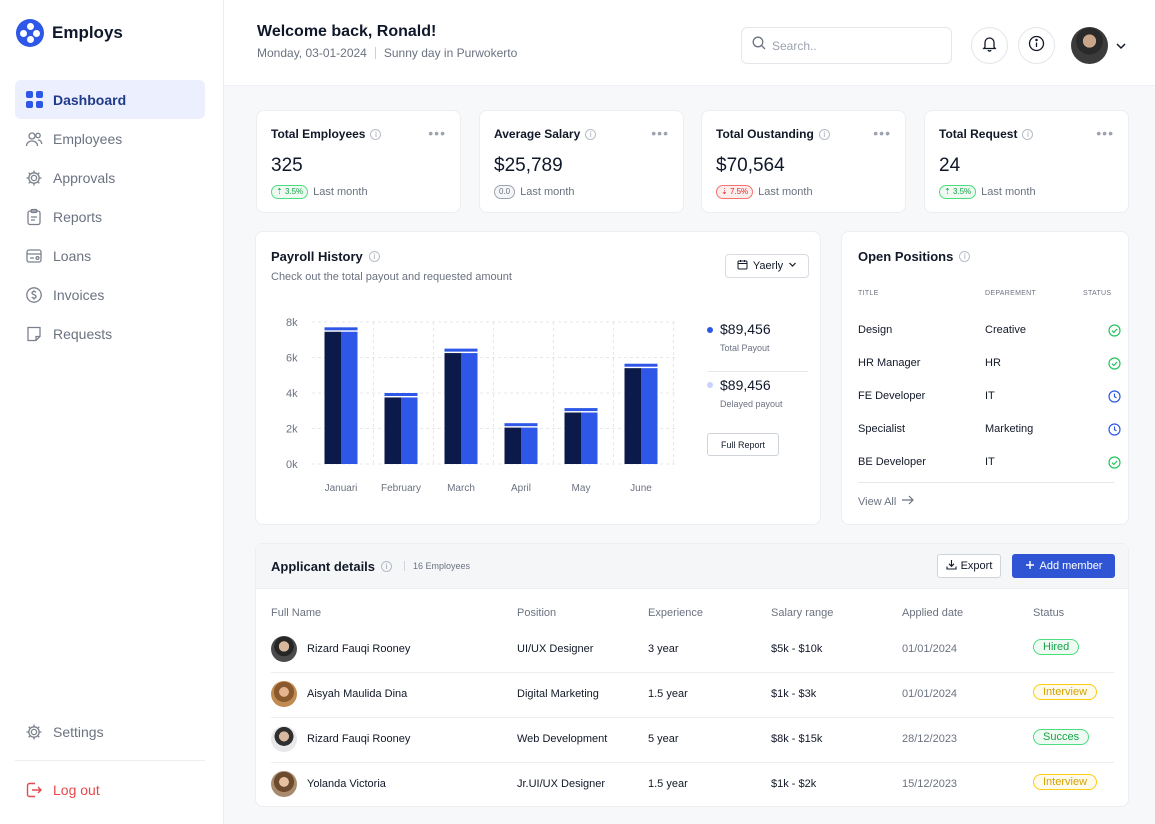  I want to click on stat-value: 24, so click(950, 165).